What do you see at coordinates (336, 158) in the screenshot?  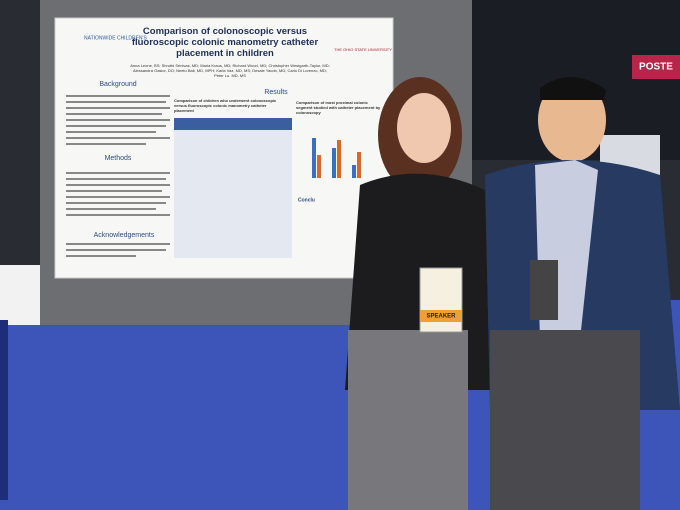 I see `mini-chart` at bounding box center [336, 158].